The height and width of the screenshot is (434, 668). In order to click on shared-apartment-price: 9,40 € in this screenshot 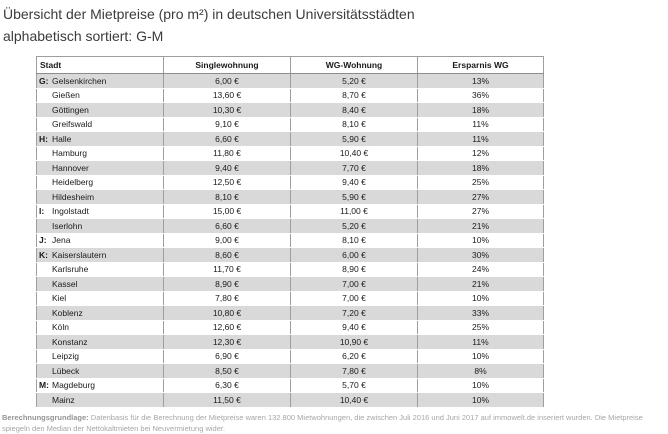, I will do `click(354, 327)`.